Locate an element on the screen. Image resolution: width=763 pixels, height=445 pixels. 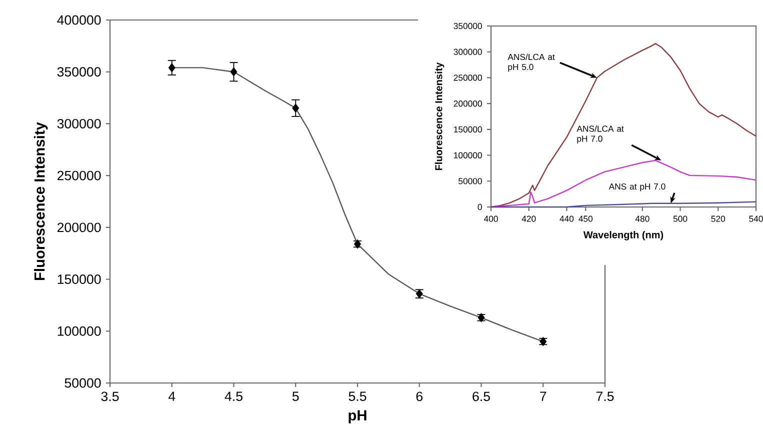
x-tick-label: 420 is located at coordinates (529, 219).